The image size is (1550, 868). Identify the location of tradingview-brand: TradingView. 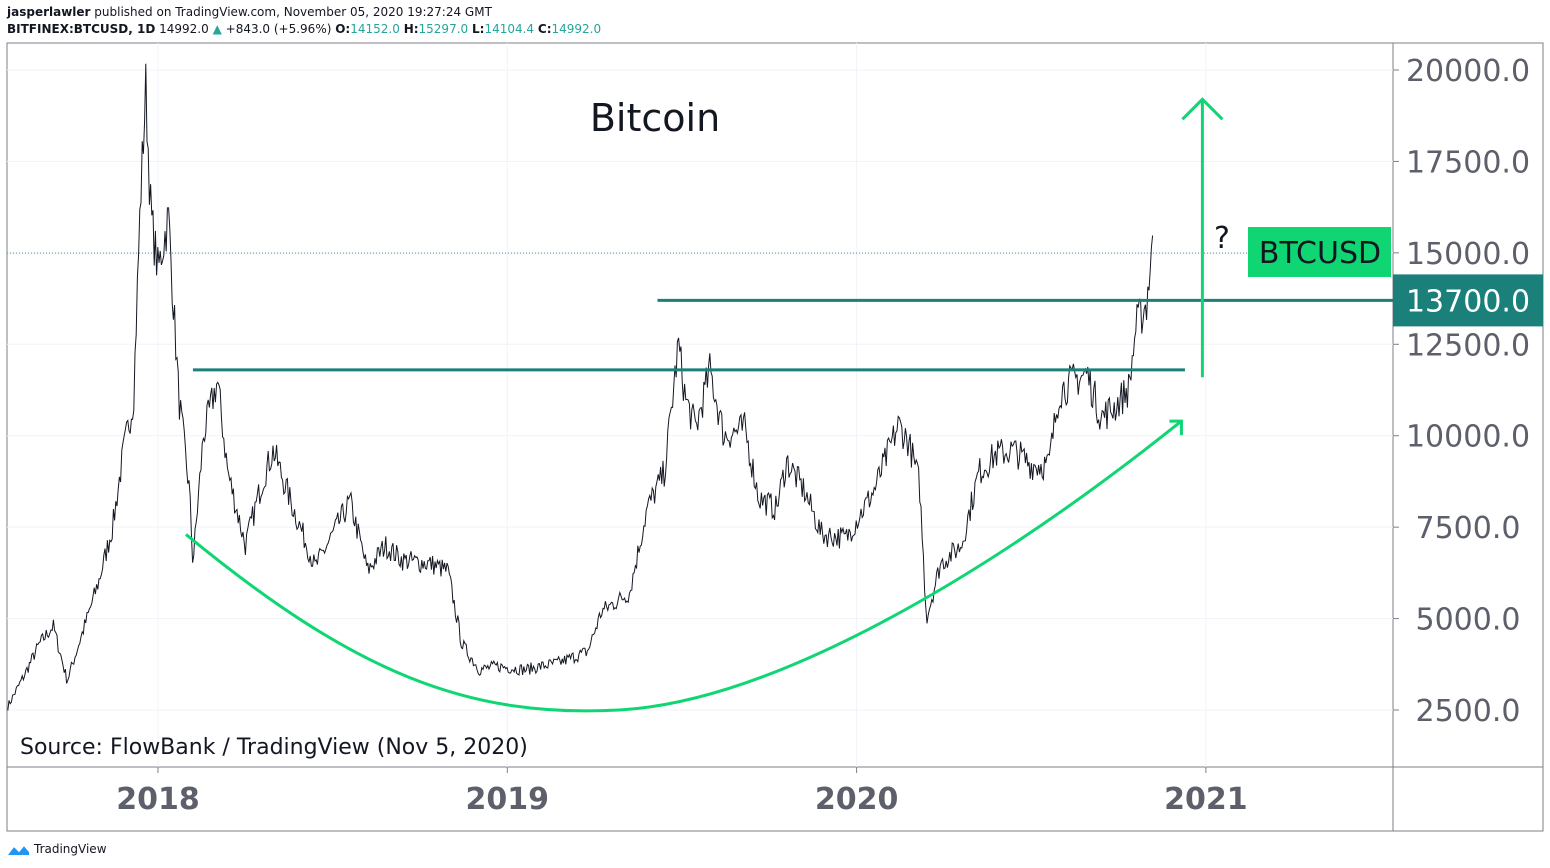
(70, 849).